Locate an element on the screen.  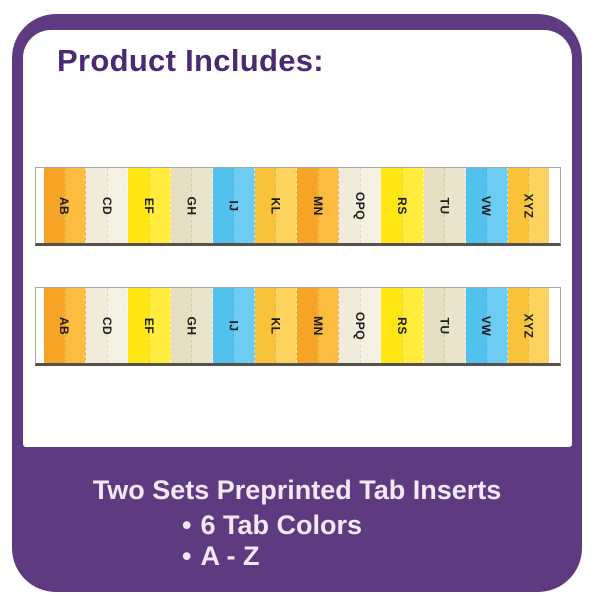
bullet-item-colors: • 6 Tab Colors is located at coordinates (272, 525).